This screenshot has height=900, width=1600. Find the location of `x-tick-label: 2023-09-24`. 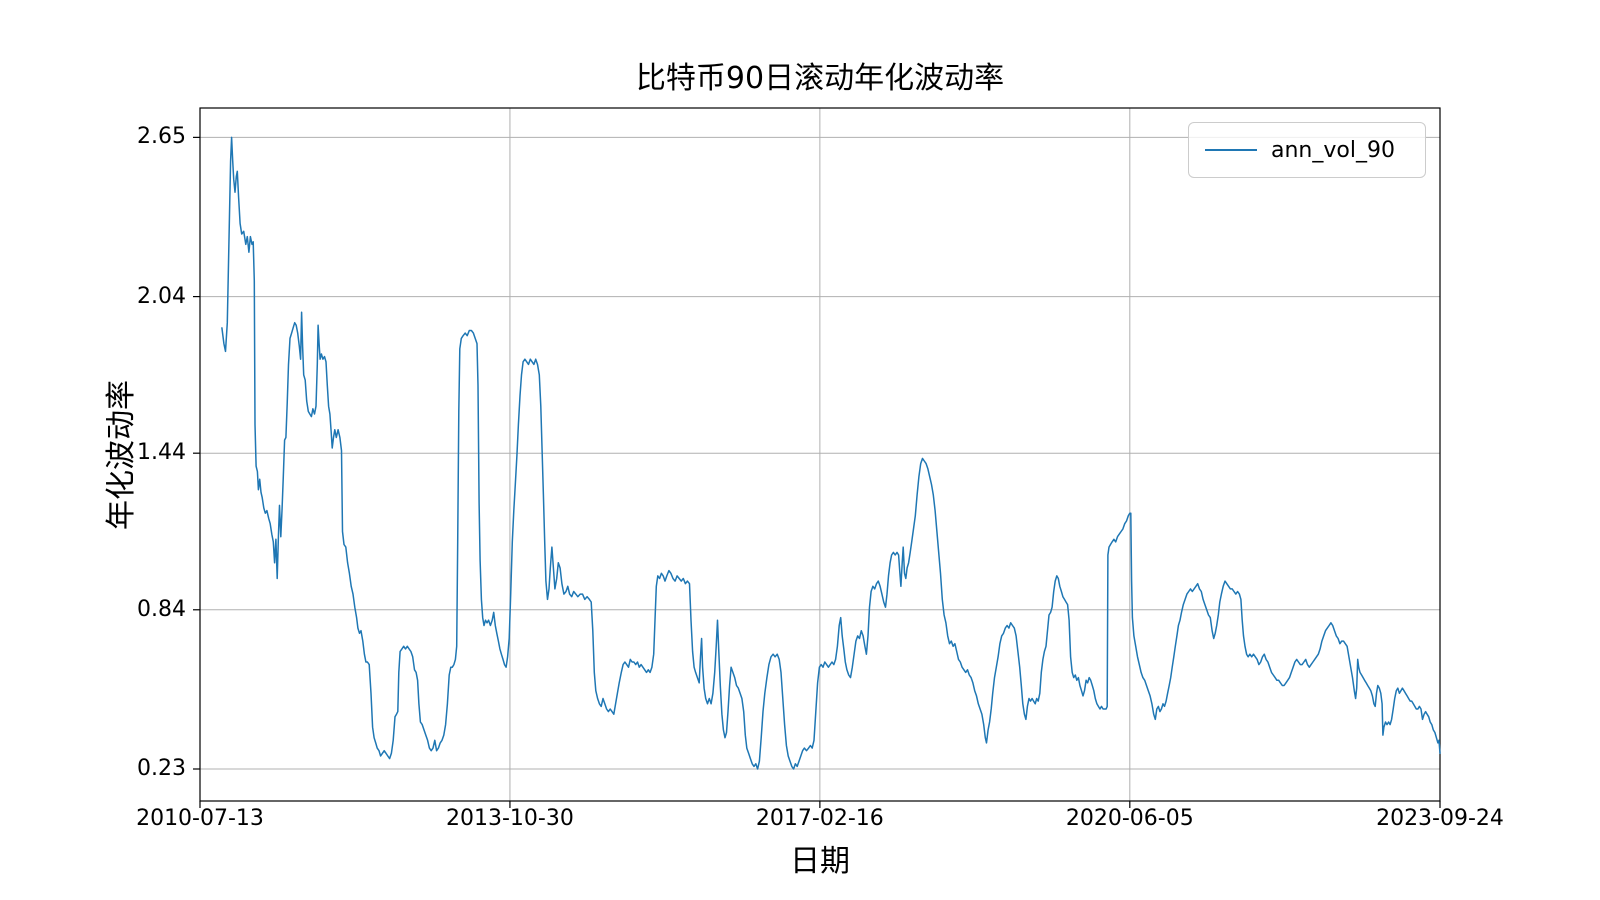

x-tick-label: 2023-09-24 is located at coordinates (1440, 818).